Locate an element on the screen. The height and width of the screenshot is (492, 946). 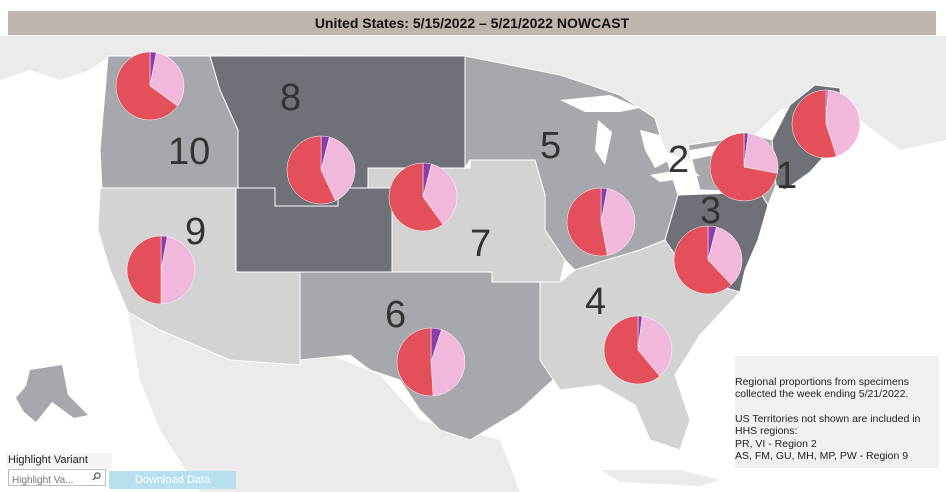
region-label-3: 3 is located at coordinates (710, 211).